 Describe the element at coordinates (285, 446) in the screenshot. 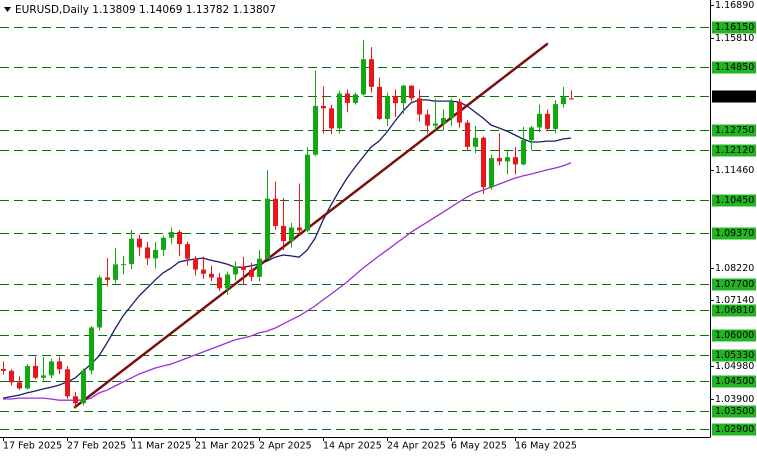

I see `x-tick-label: 2 Apr 2025` at that location.